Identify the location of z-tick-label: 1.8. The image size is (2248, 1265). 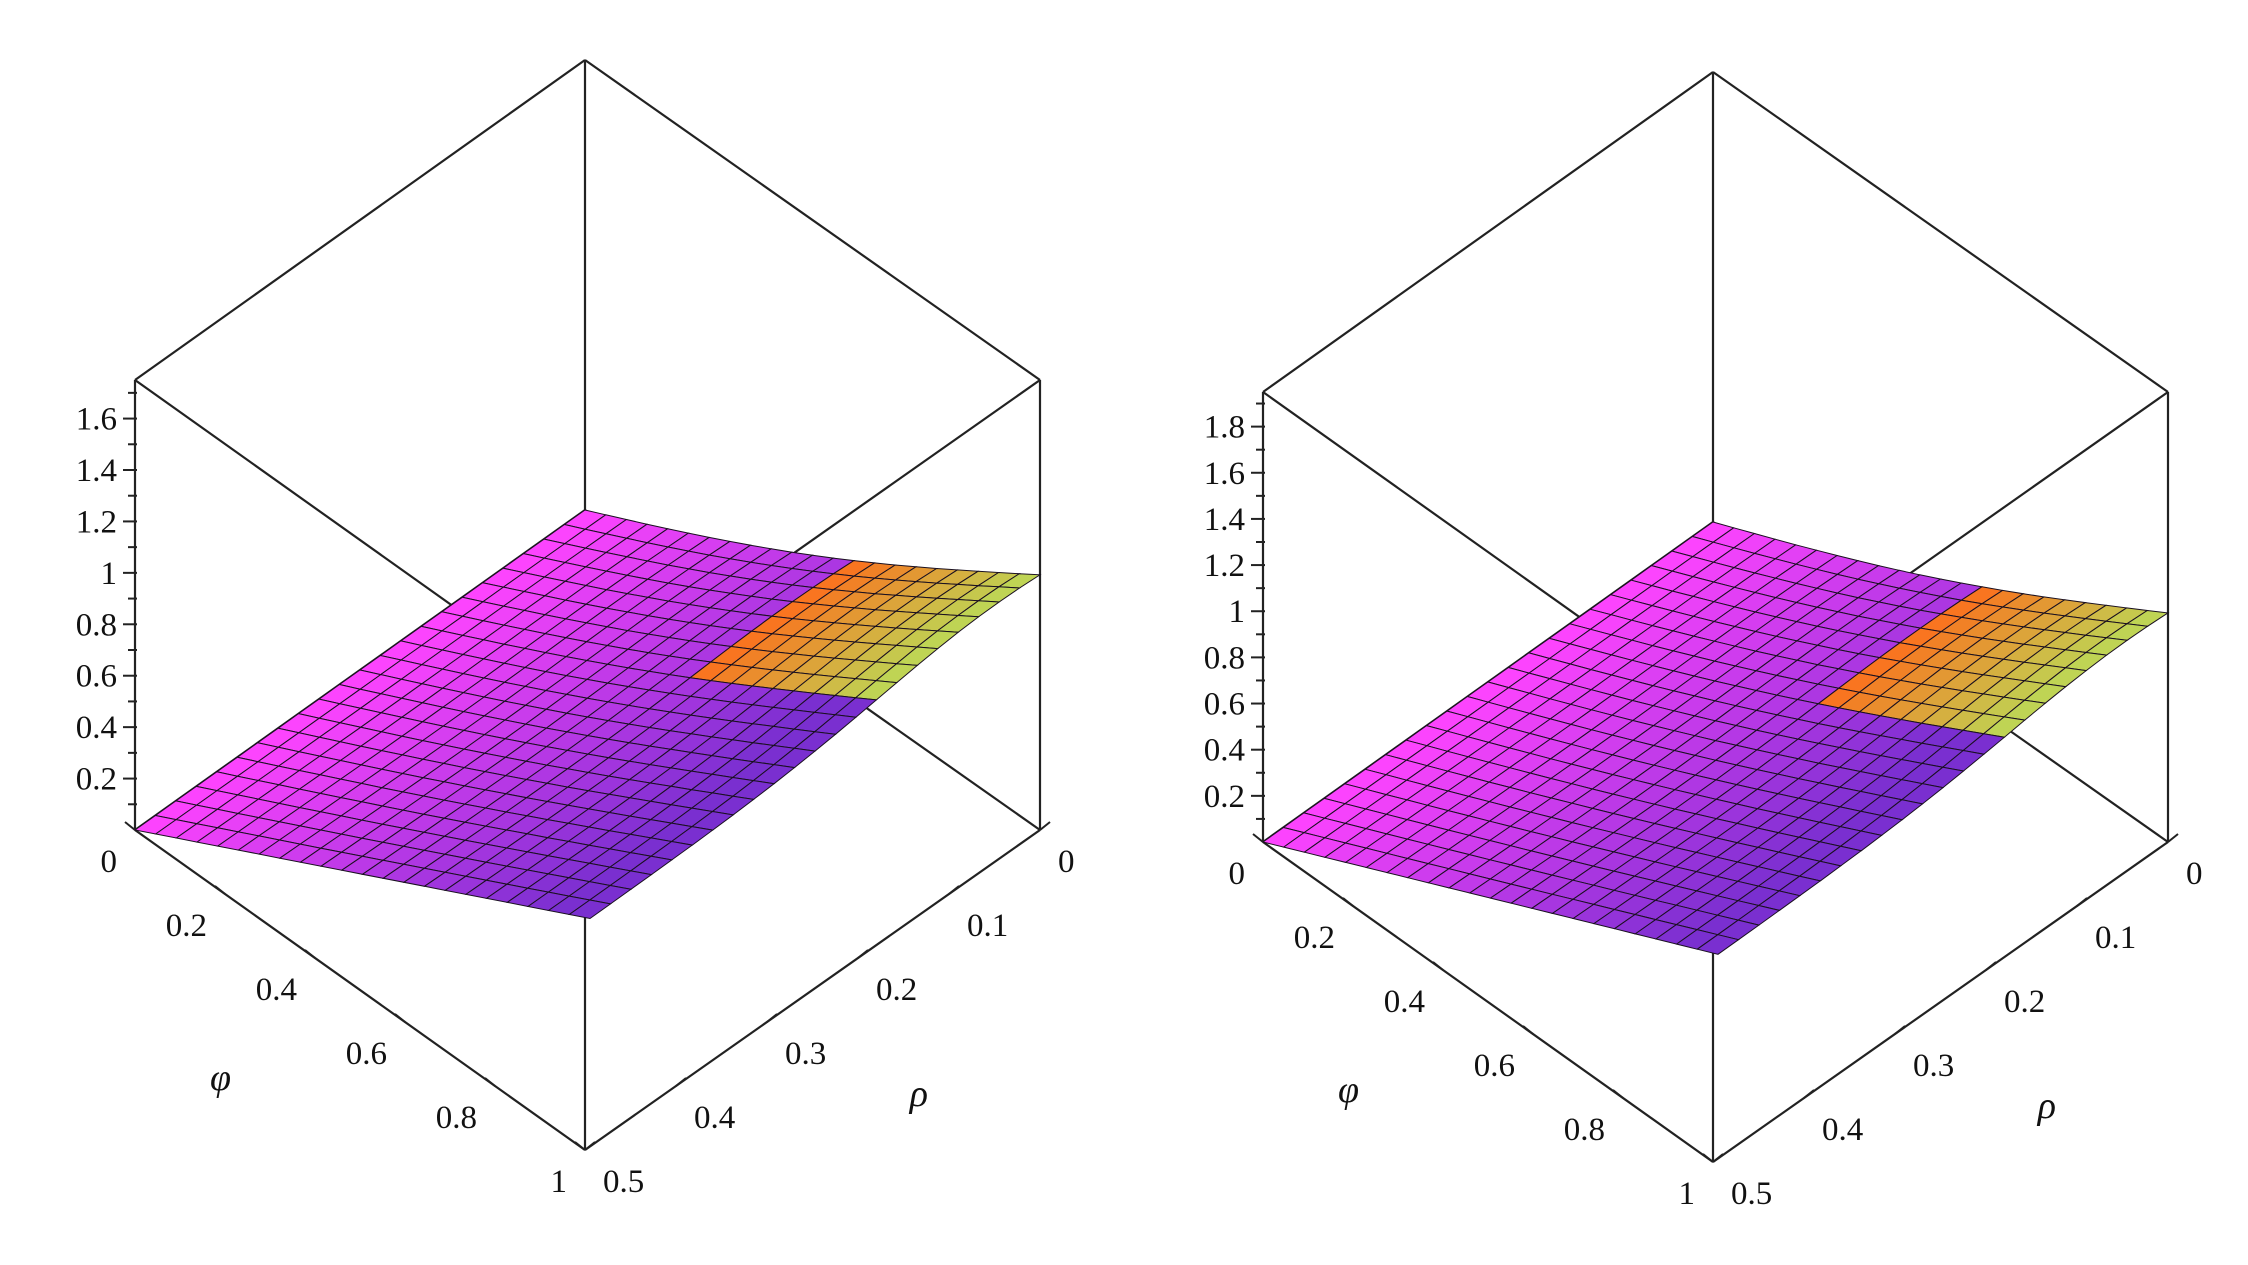
(1224, 428).